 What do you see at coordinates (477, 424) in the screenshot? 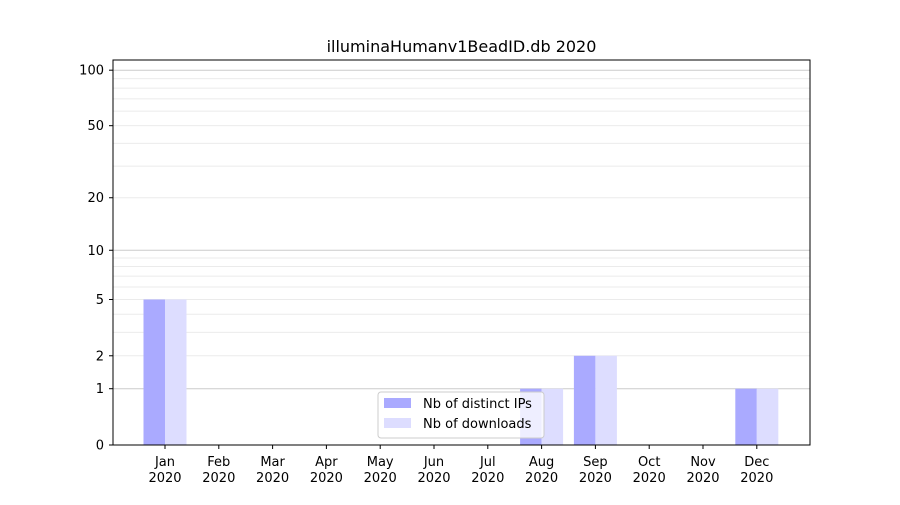
I see `legend-label: Nb of downloads` at bounding box center [477, 424].